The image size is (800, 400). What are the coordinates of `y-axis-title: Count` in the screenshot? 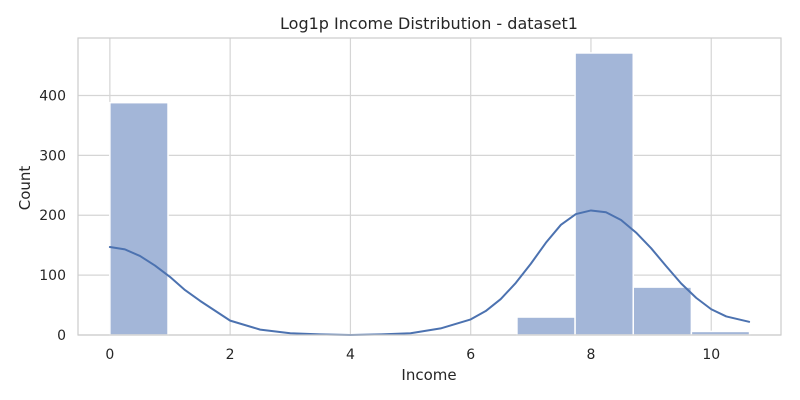 It's located at (25, 188).